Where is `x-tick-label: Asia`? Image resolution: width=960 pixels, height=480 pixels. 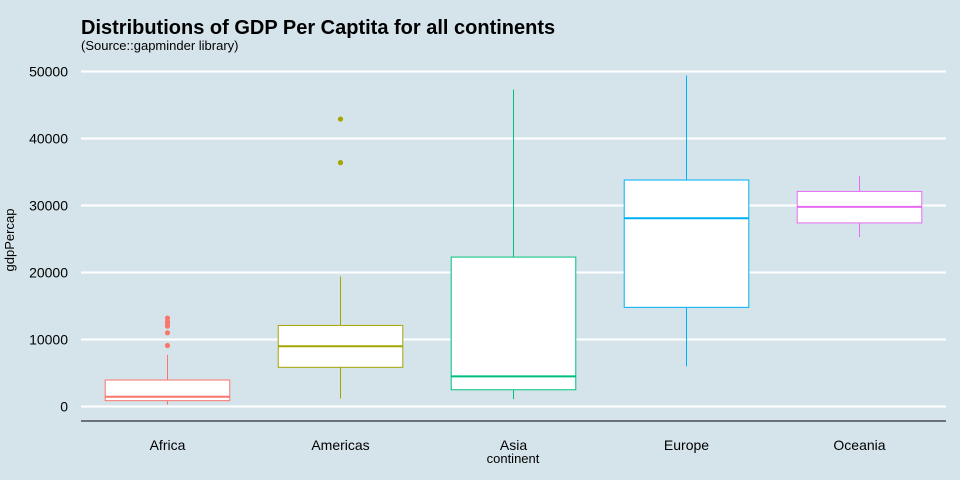 x-tick-label: Asia is located at coordinates (513, 445).